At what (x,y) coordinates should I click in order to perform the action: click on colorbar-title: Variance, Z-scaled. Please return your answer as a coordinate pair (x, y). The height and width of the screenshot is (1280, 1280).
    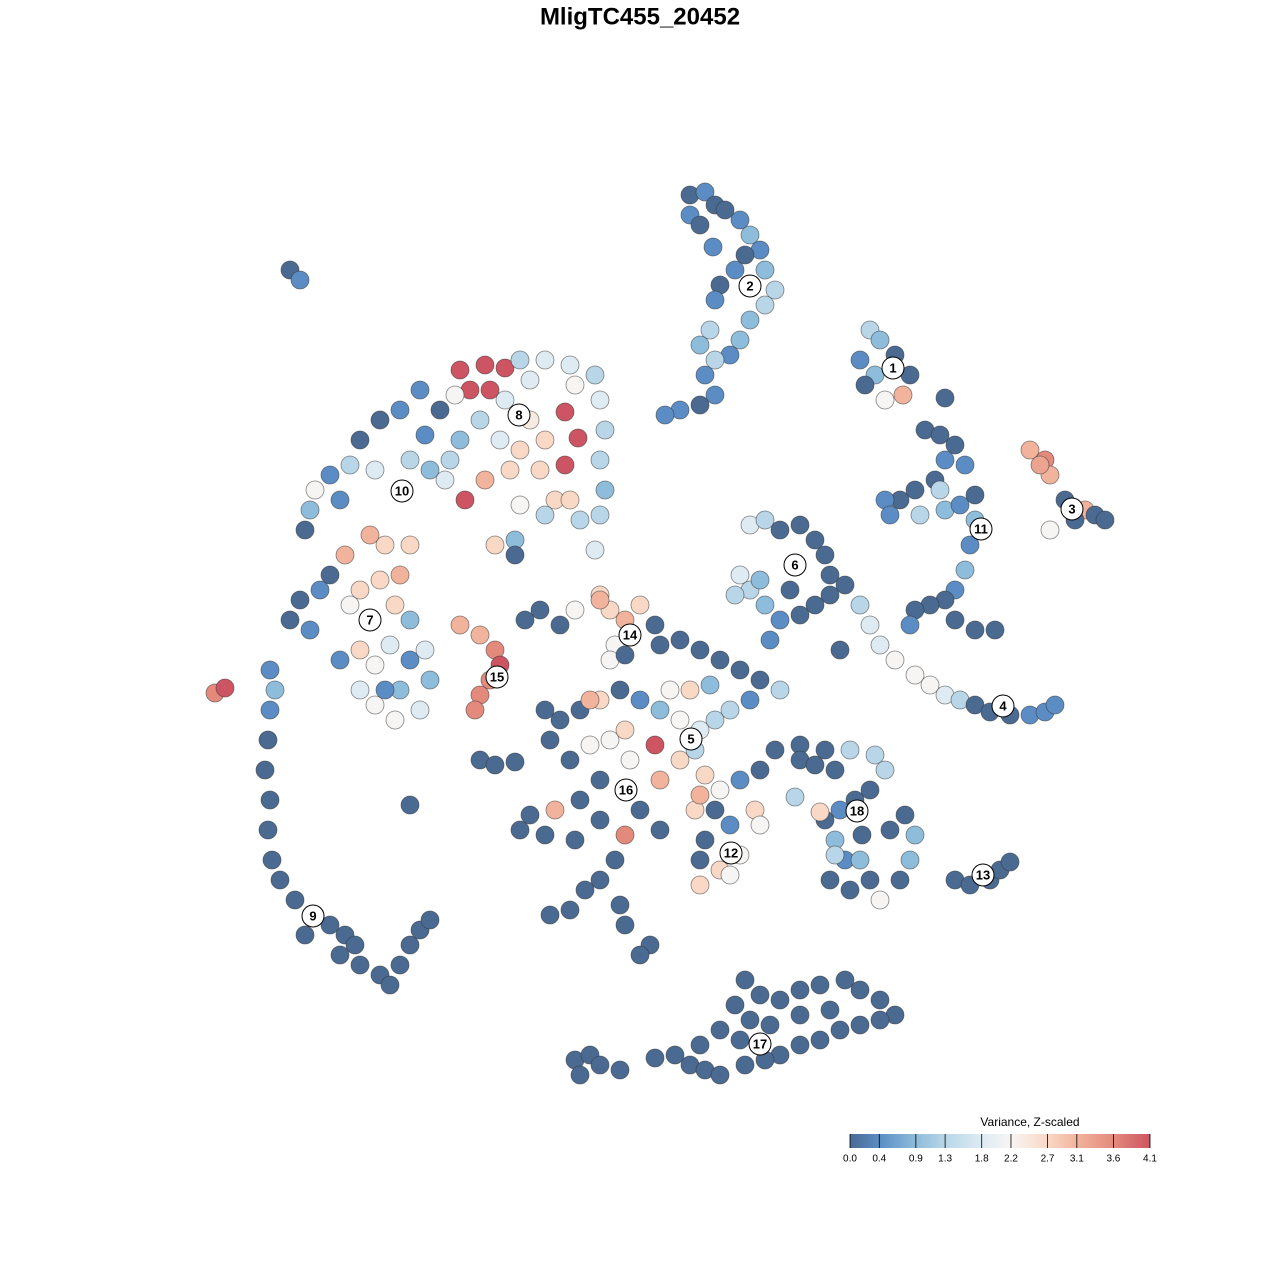
    Looking at the image, I should click on (1029, 1122).